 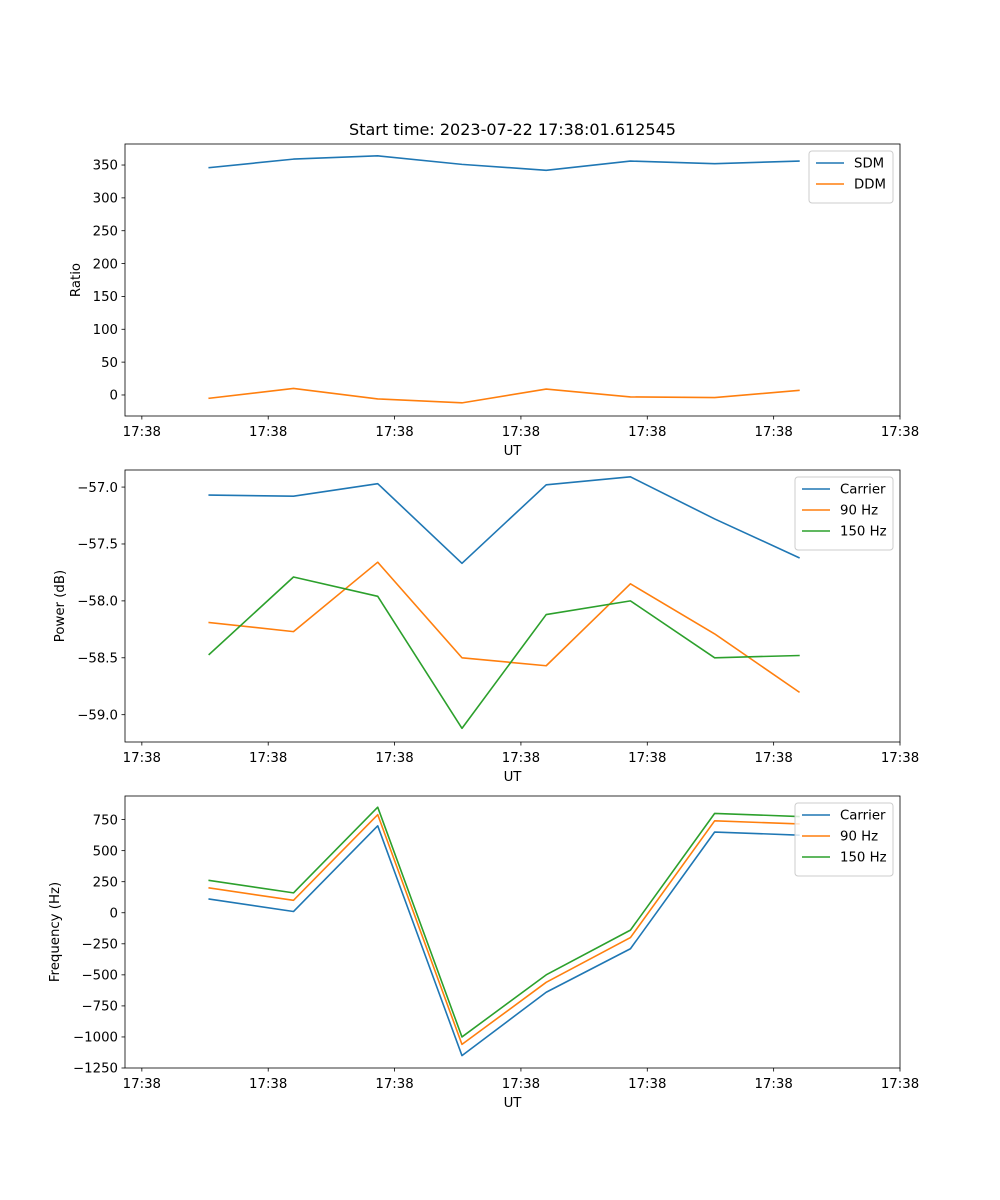 What do you see at coordinates (97, 545) in the screenshot?
I see `y-tick-label: −57.5` at bounding box center [97, 545].